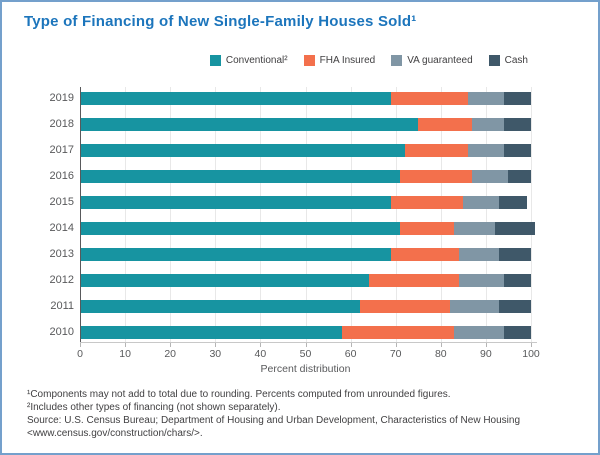  Describe the element at coordinates (61, 176) in the screenshot. I see `year-label: 2016` at that location.